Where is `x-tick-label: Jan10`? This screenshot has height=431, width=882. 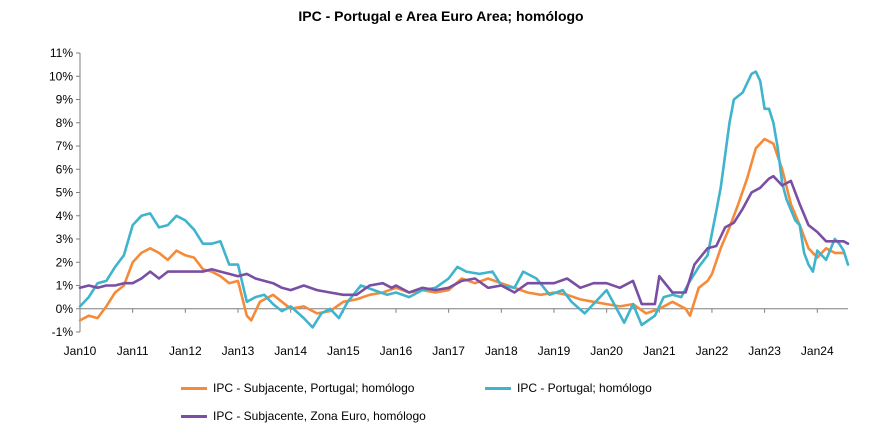
x-tick-label: Jan10 is located at coordinates (80, 351).